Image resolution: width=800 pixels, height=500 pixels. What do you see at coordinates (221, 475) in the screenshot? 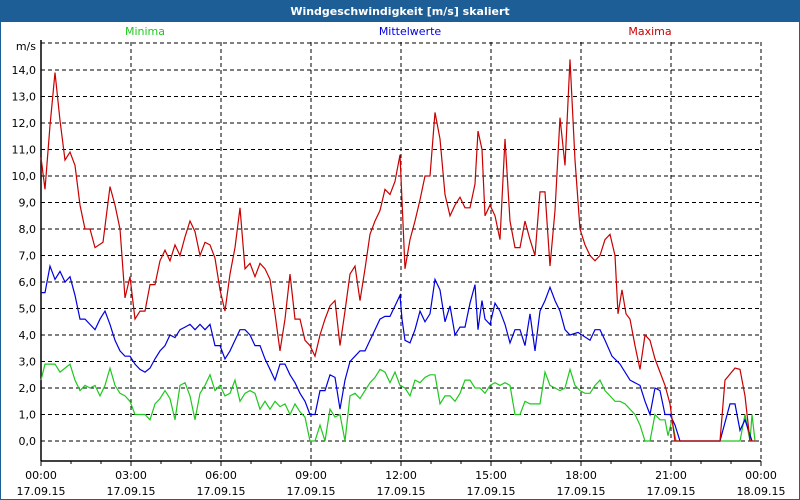
I see `x-tick-time: 06:00` at bounding box center [221, 475].